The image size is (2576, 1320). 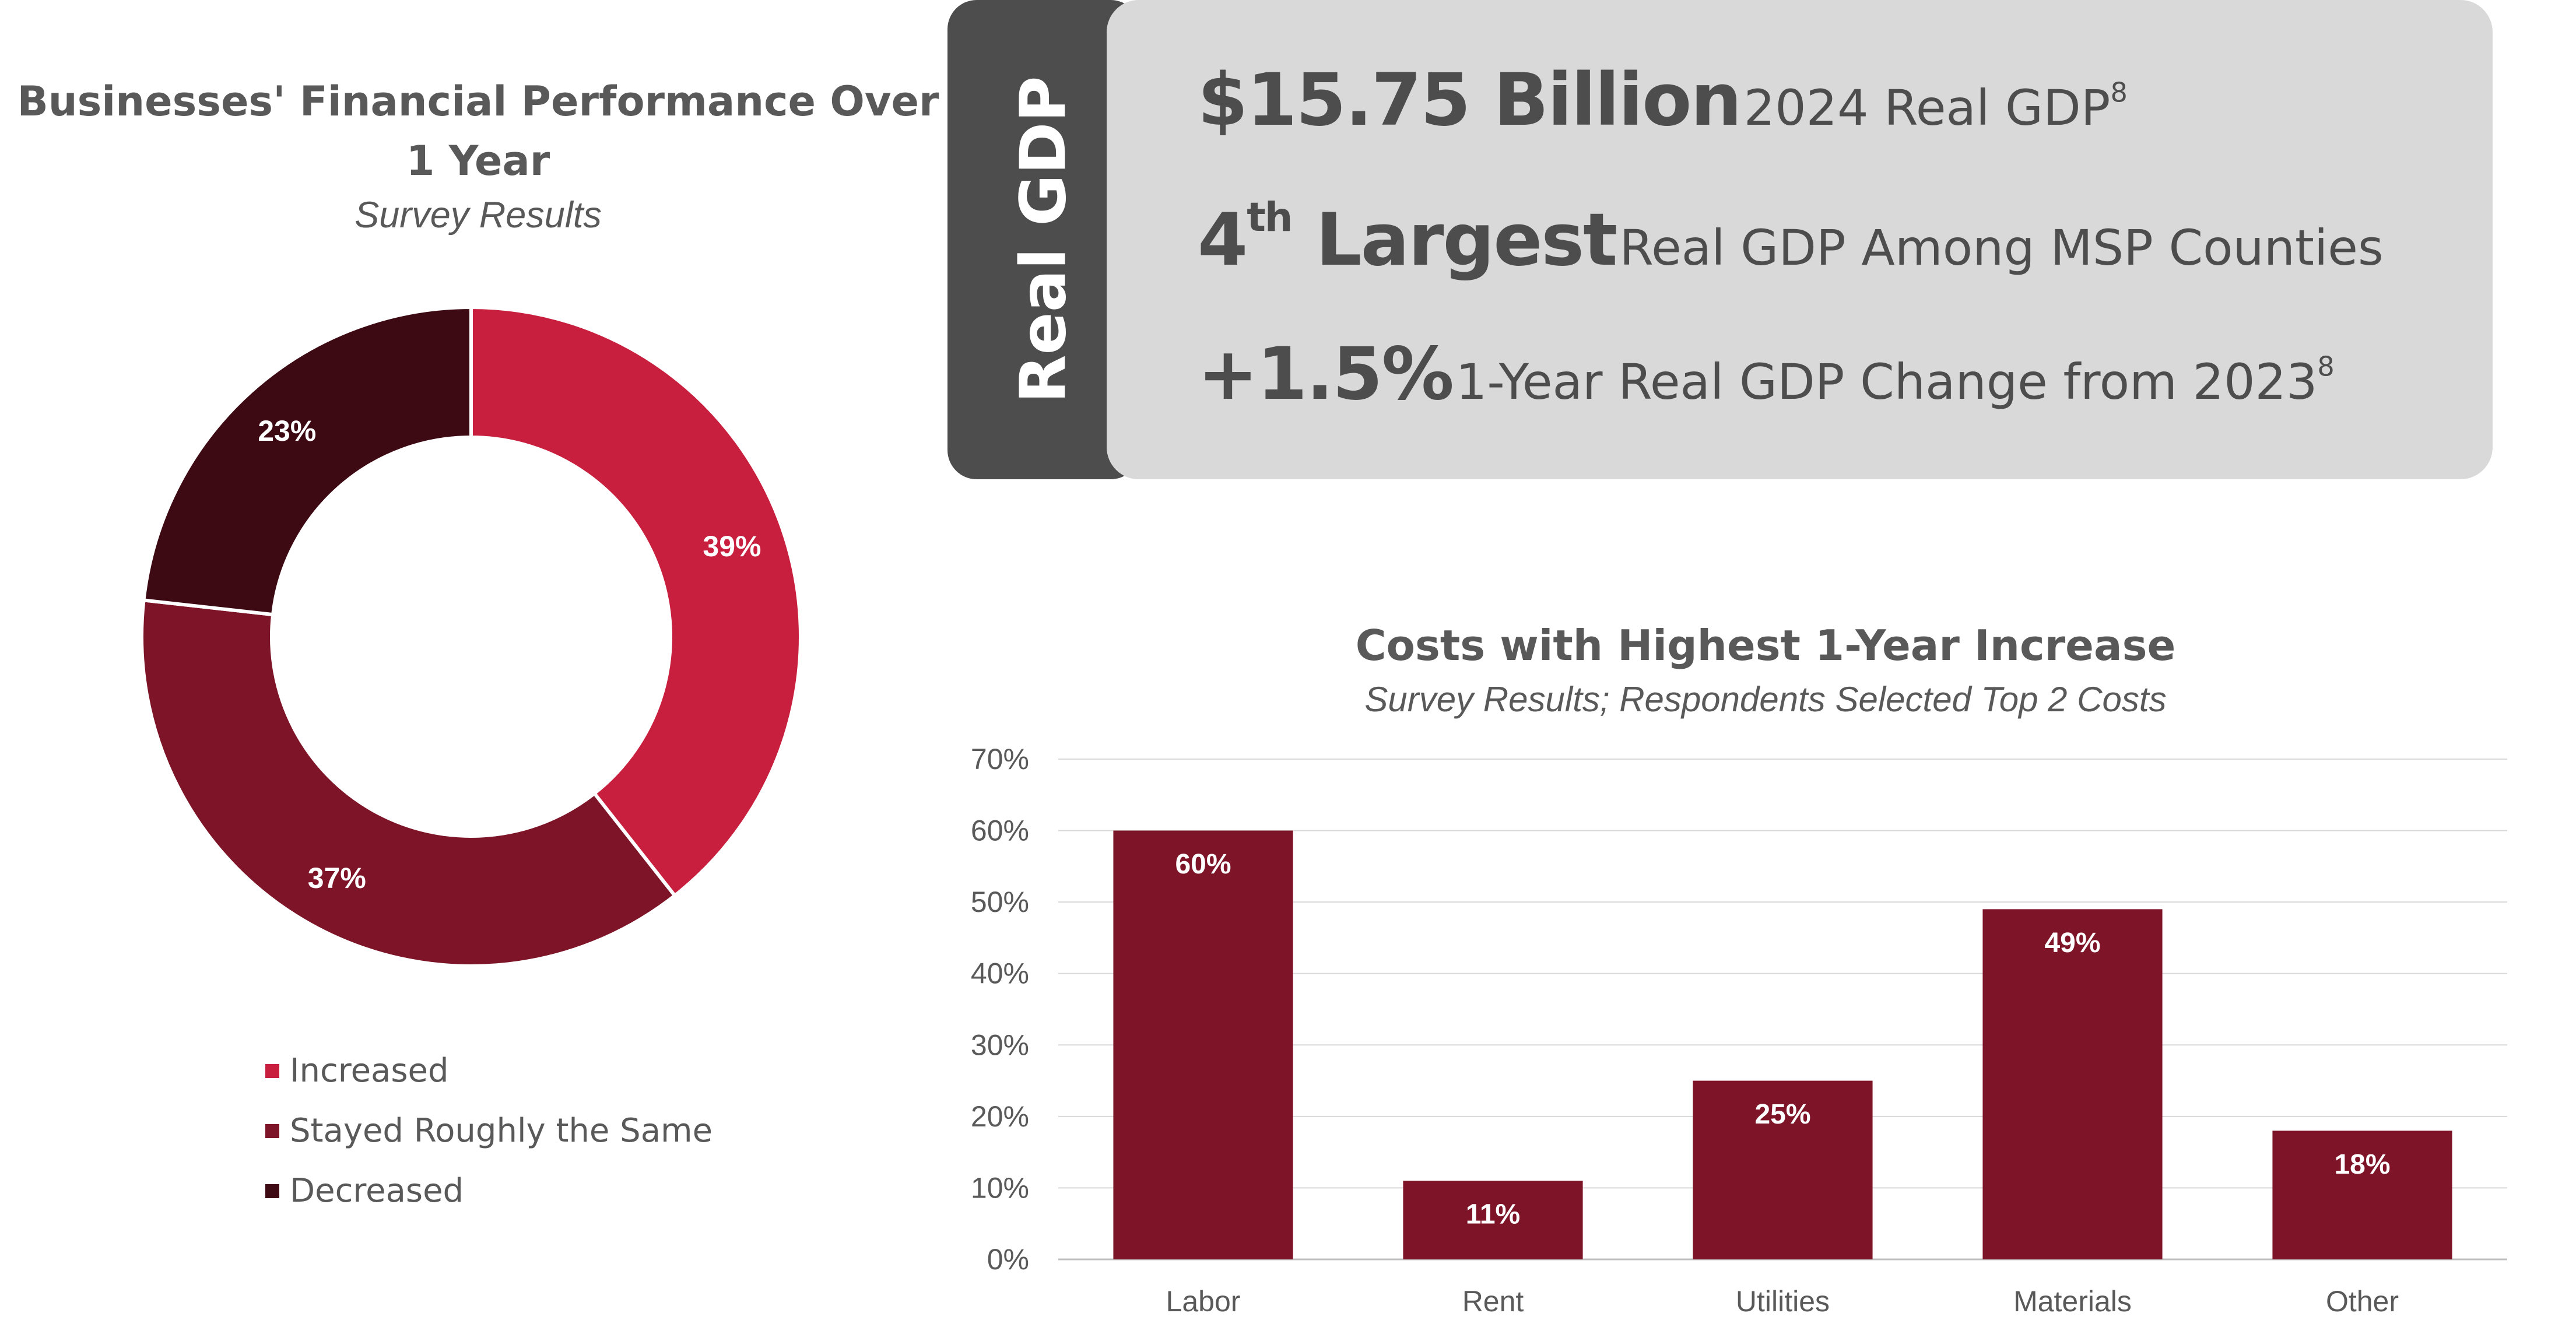 What do you see at coordinates (1223, 240) in the screenshot?
I see `gdp-stat-rank-number: 4` at bounding box center [1223, 240].